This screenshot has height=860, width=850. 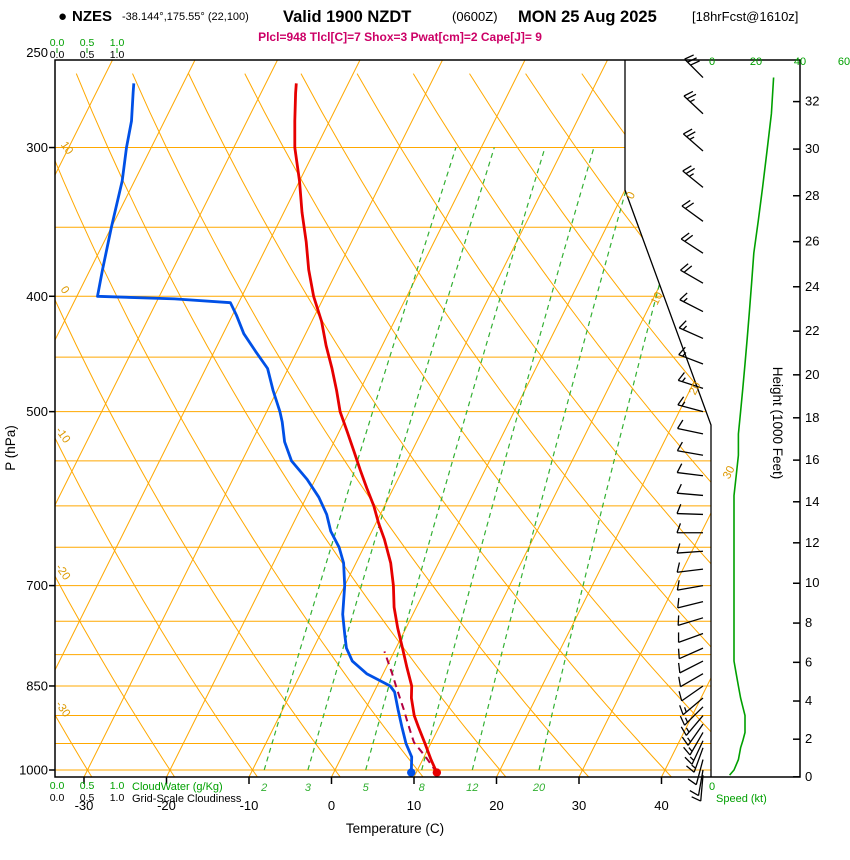 What do you see at coordinates (812, 241) in the screenshot?
I see `height-tick-label: 26` at bounding box center [812, 241].